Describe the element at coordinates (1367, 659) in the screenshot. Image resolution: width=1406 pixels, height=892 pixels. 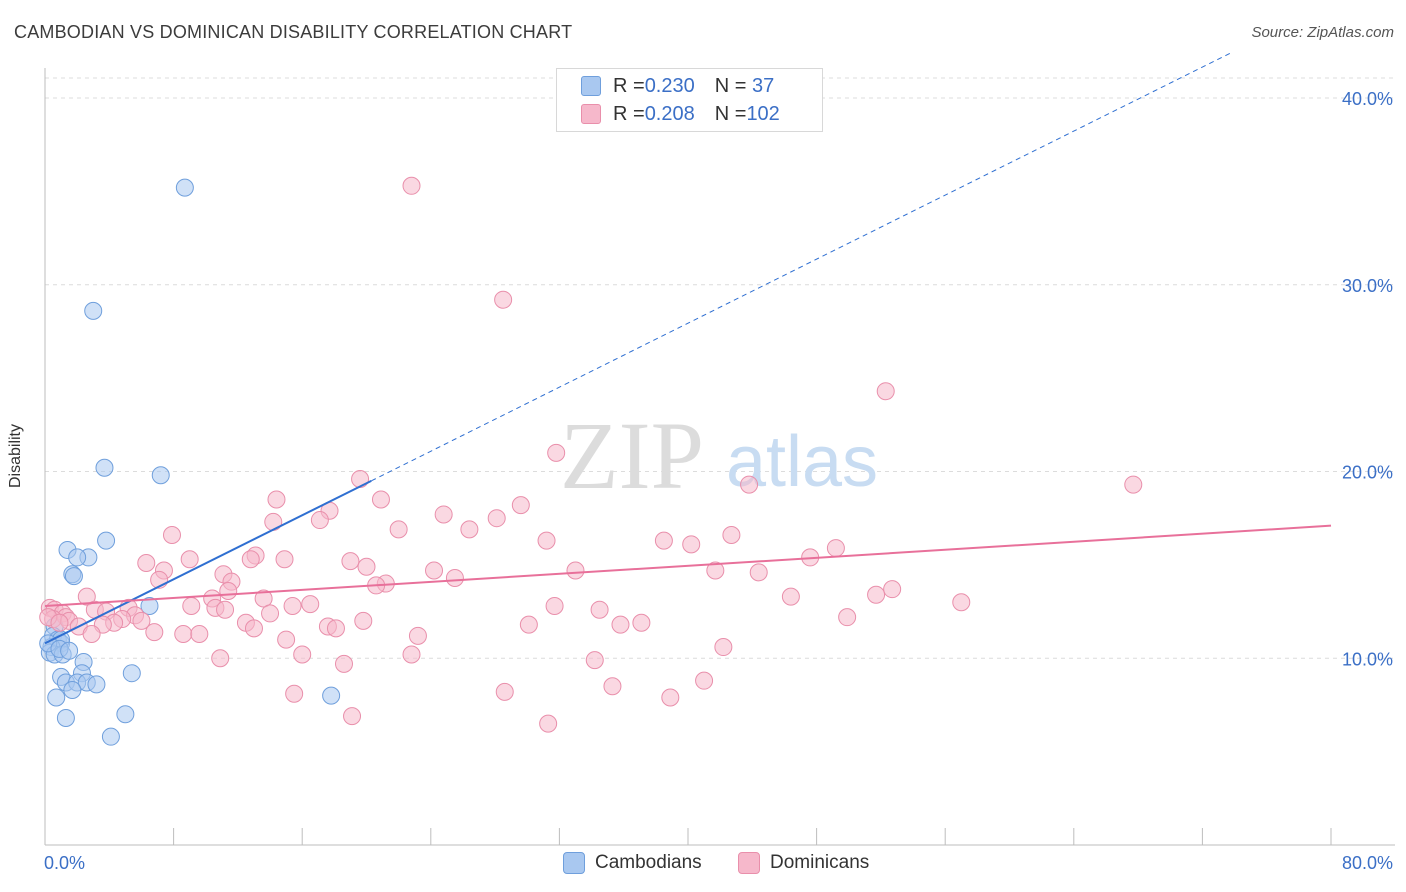
I see `y-tick-label: 10.0%` at that location.